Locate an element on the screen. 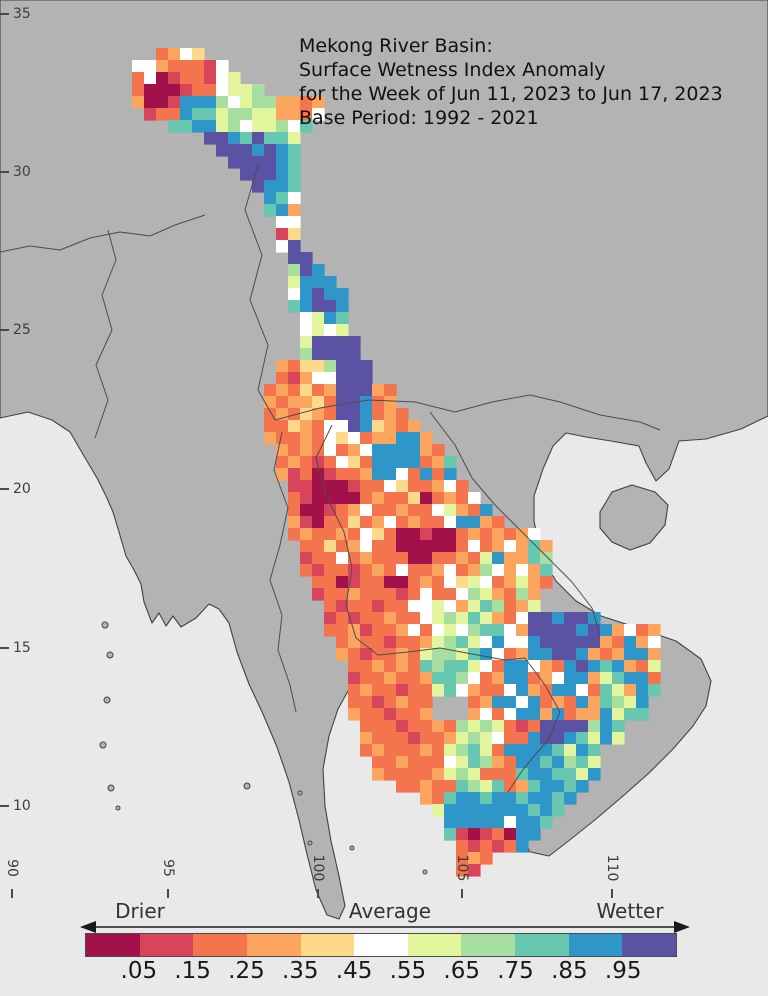  tick-label: 100 is located at coordinates (318, 868).